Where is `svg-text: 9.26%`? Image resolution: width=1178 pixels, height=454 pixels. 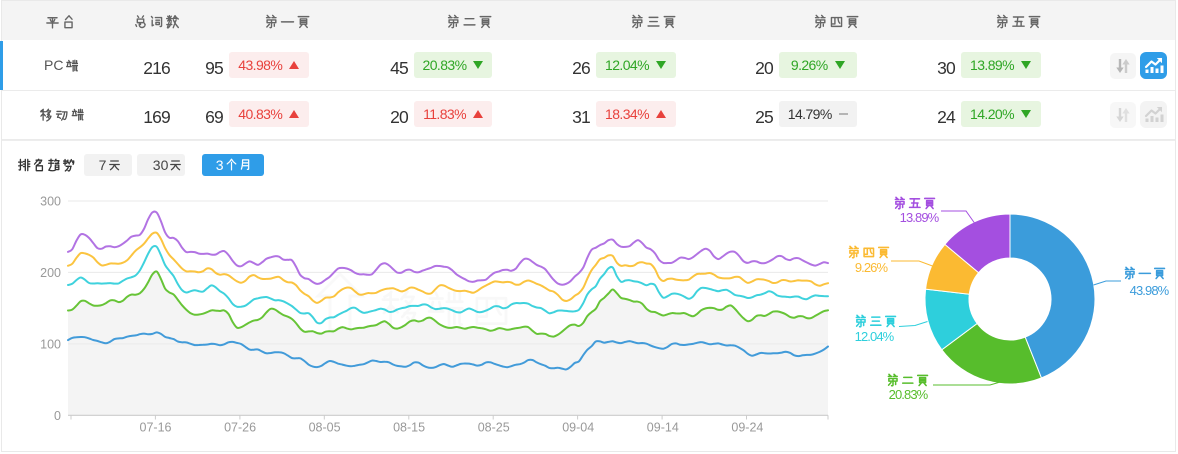 svg-text: 9.26% is located at coordinates (872, 267).